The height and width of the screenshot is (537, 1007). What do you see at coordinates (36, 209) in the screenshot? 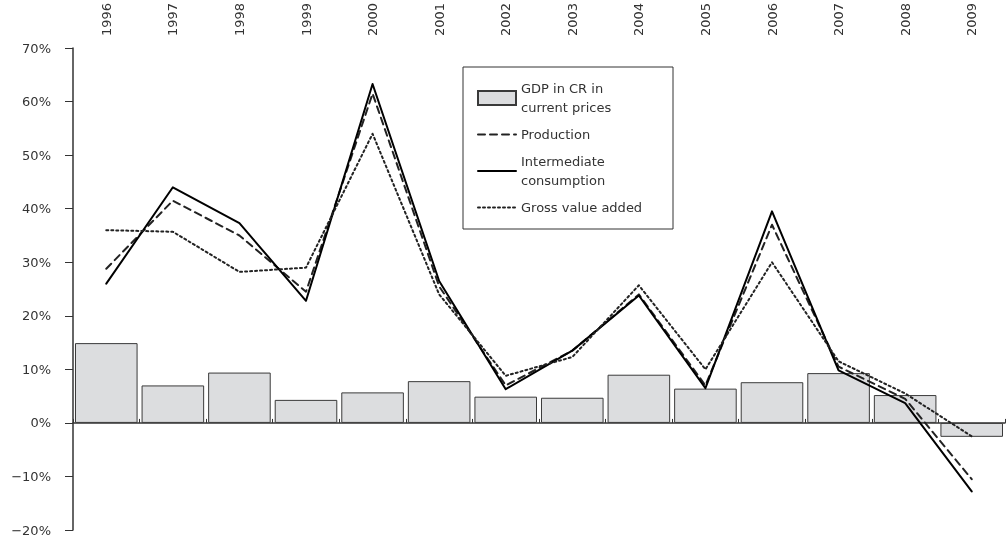
I see `y-tick-label: 40%` at bounding box center [36, 209].